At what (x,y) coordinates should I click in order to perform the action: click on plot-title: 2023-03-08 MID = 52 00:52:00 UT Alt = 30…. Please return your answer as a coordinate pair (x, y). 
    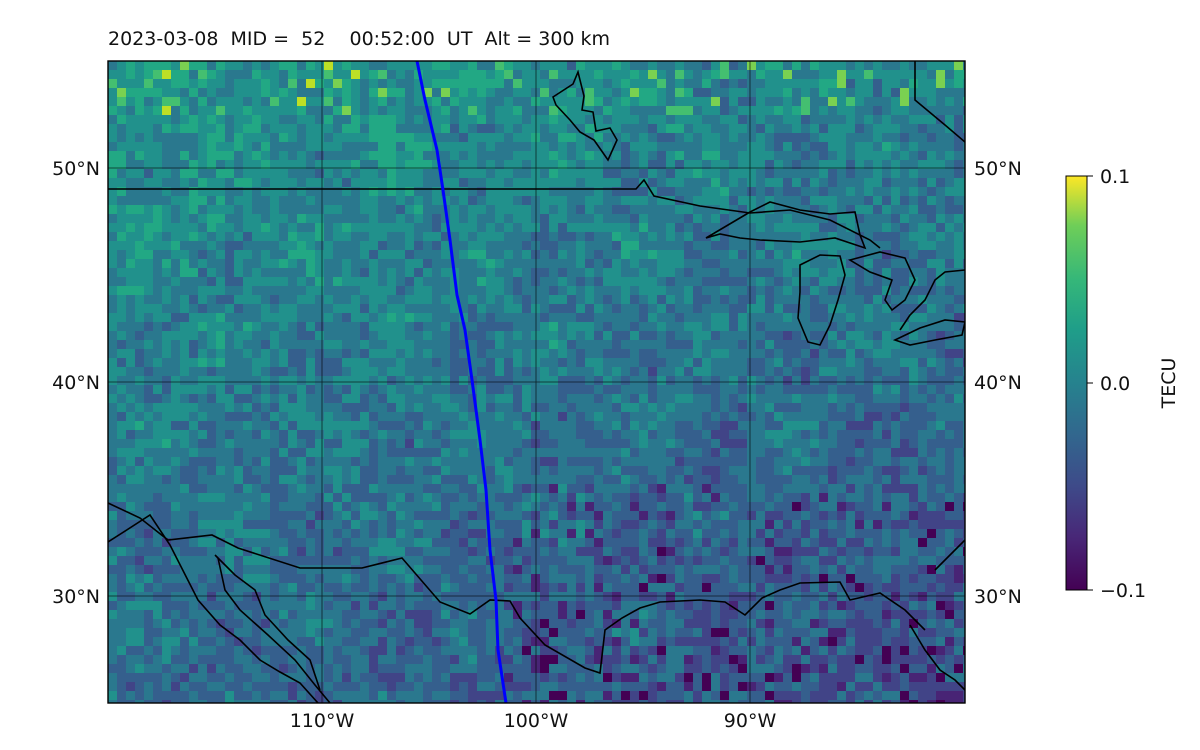
    Looking at the image, I should click on (359, 39).